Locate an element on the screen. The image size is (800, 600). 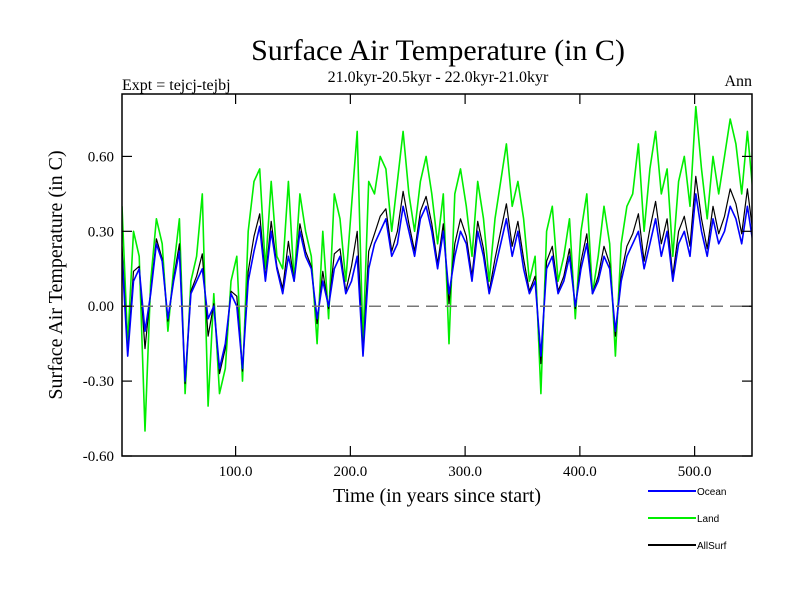
chart-subtitle: 21.0kyr-20.5kyr - 22.0kyr-21.0kyr is located at coordinates (438, 77).